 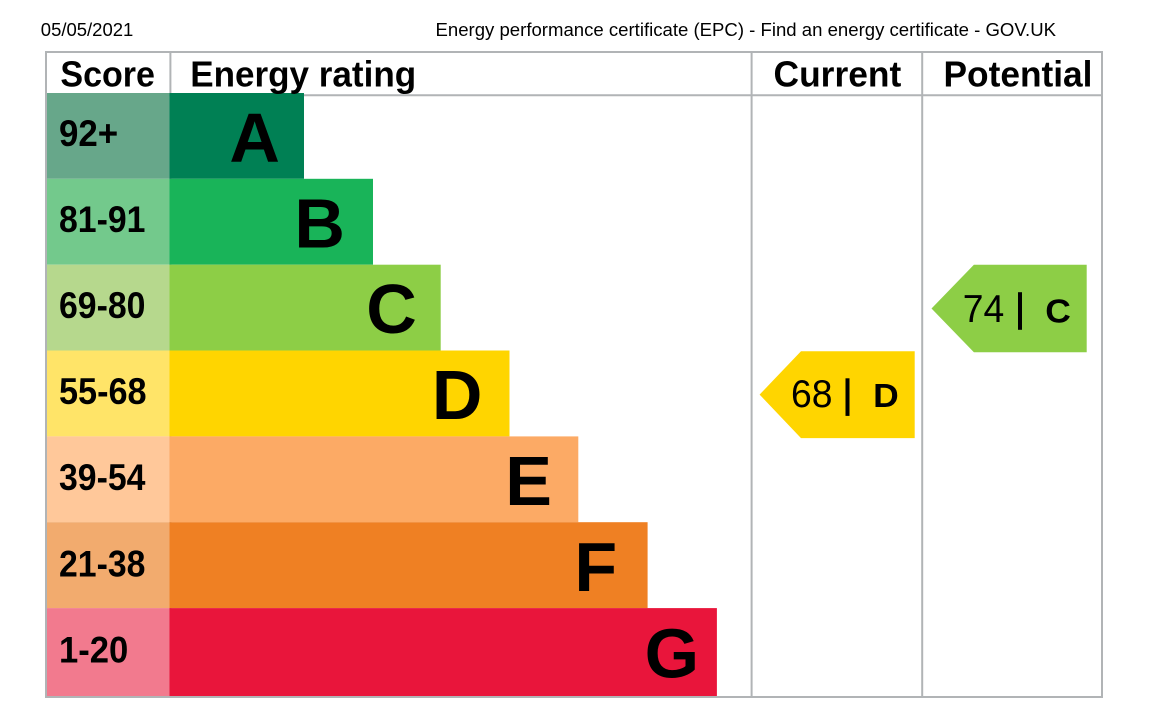 What do you see at coordinates (319, 224) in the screenshot?
I see `svg-text: B` at bounding box center [319, 224].